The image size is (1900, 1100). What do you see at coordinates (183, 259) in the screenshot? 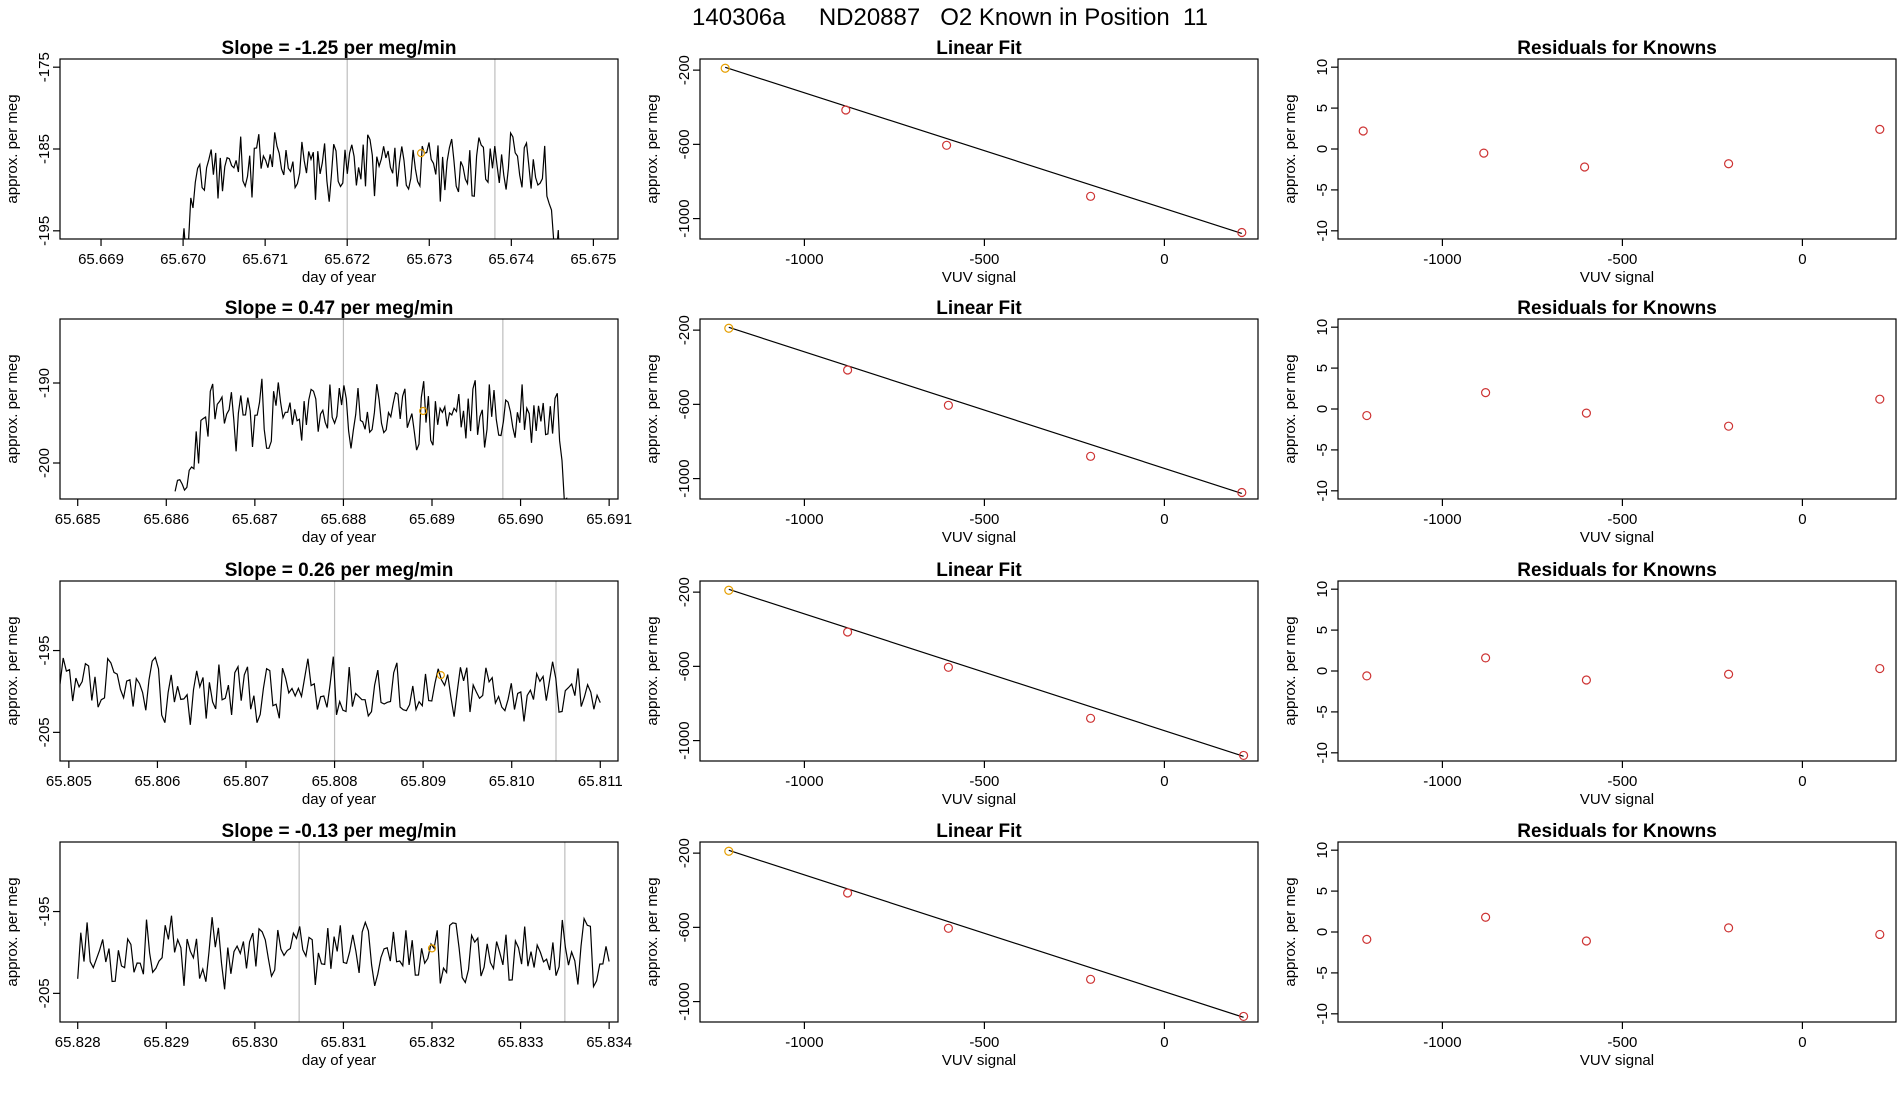
I see `x-tick-label: 65.670` at bounding box center [183, 259].